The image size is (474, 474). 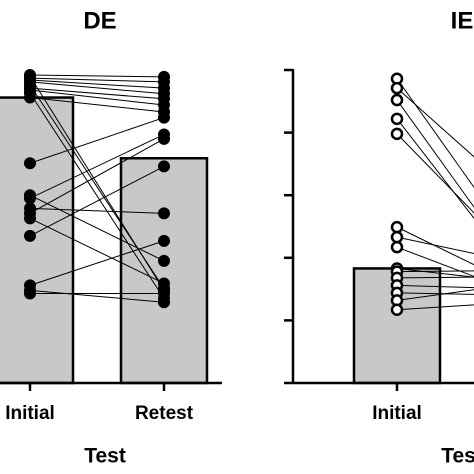 What do you see at coordinates (99, 20) in the screenshot?
I see `panel-title: DE` at bounding box center [99, 20].